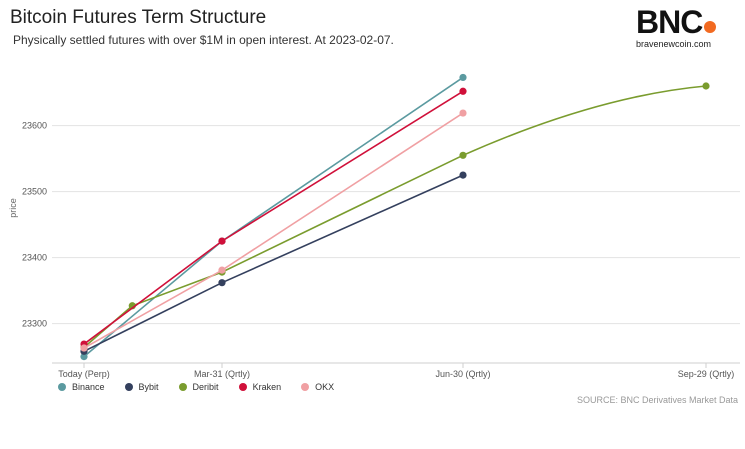  Describe the element at coordinates (34, 324) in the screenshot. I see `y-tick-label: 23300` at that location.